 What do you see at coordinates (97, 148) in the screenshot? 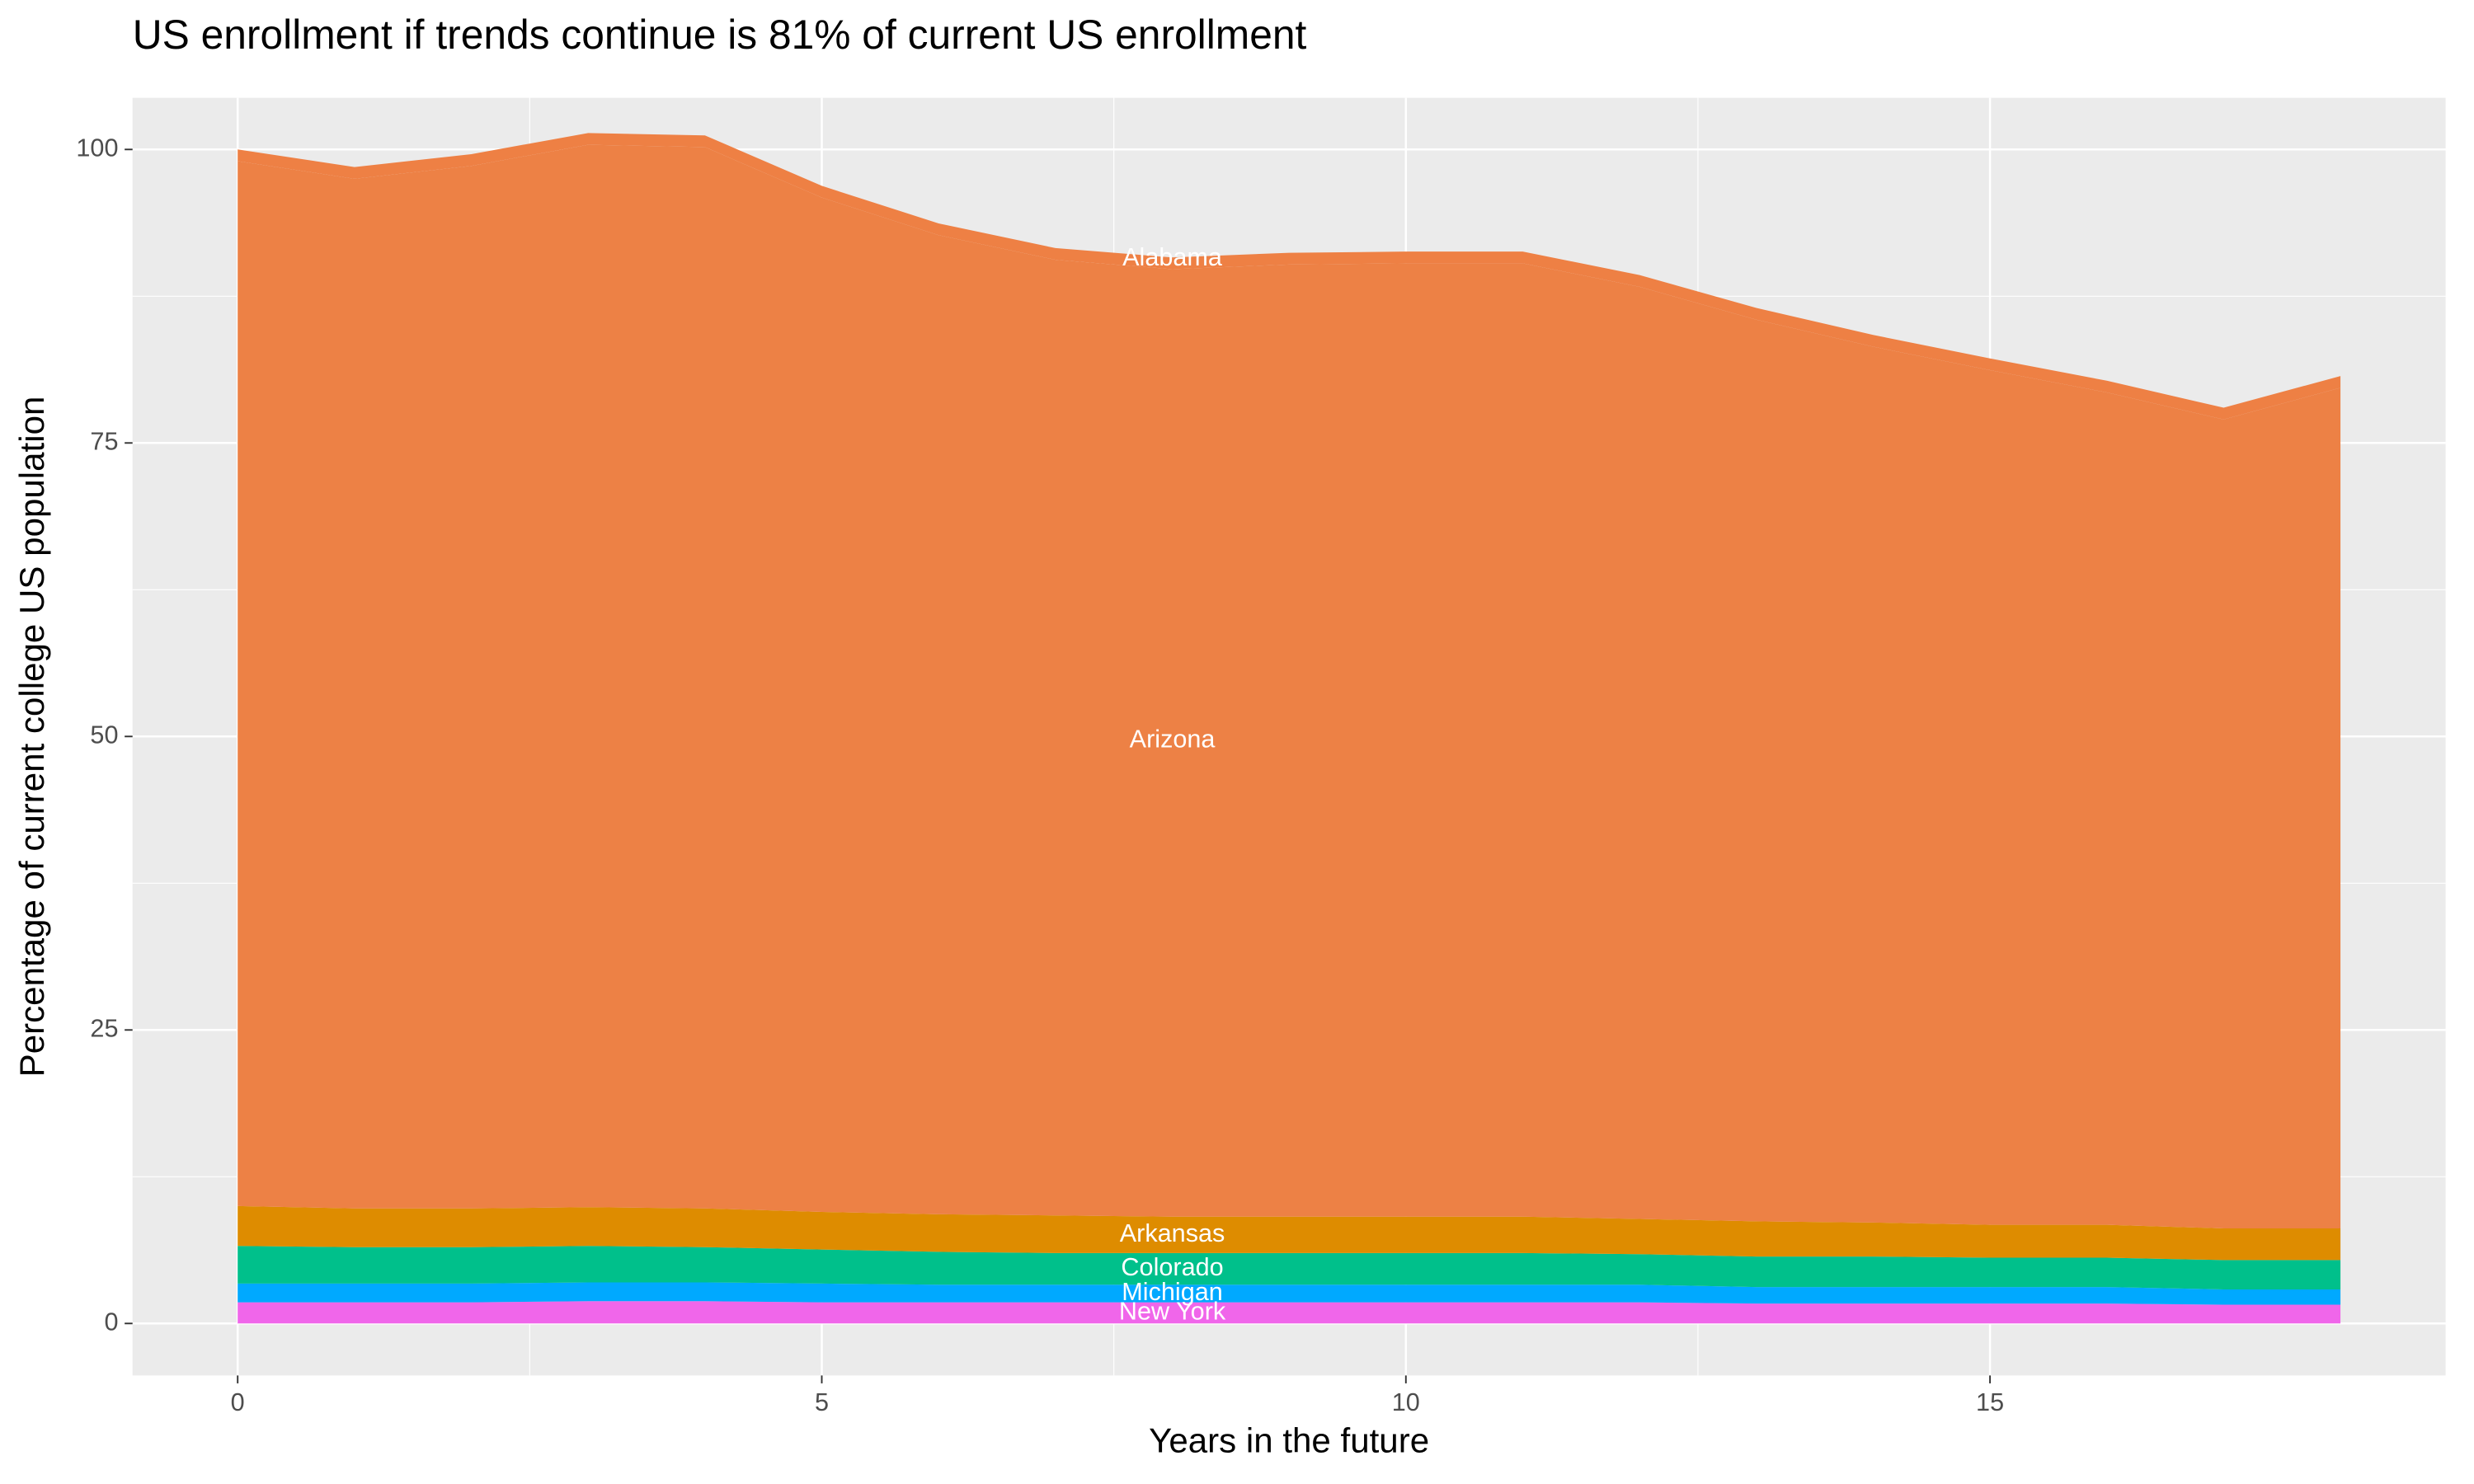
I see `y-tick-label: 100` at bounding box center [97, 148].